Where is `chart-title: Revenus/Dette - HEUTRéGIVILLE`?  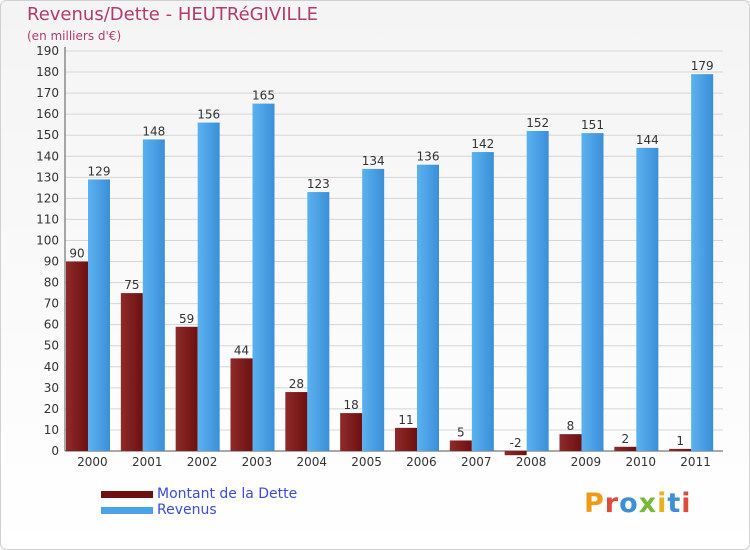
chart-title: Revenus/Dette - HEUTRéGIVILLE is located at coordinates (172, 14).